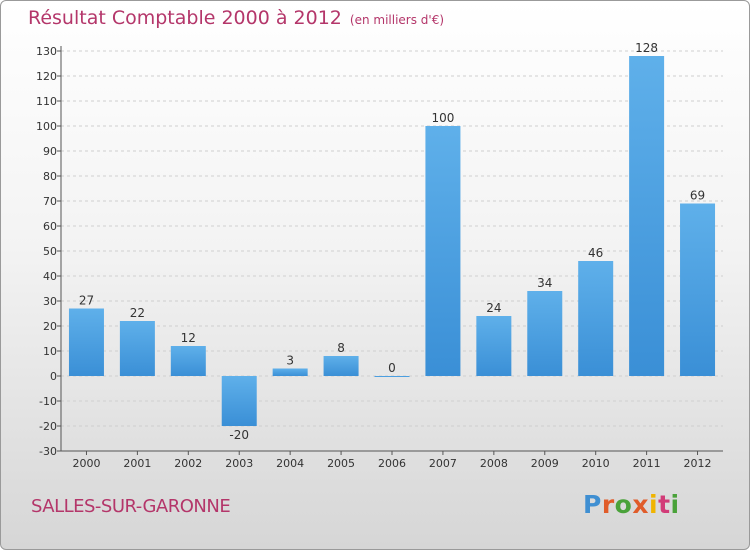  I want to click on value-label-2000: 27, so click(86, 301).